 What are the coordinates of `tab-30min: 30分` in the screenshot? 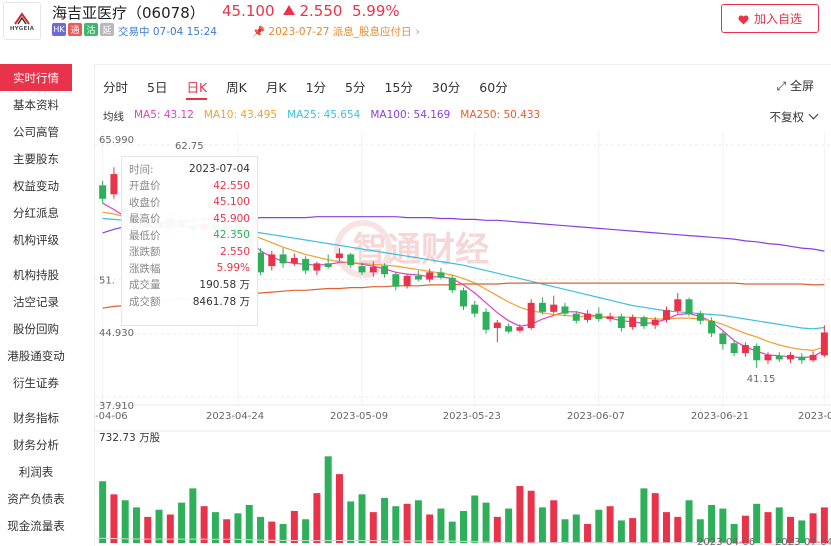 It's located at (446, 87).